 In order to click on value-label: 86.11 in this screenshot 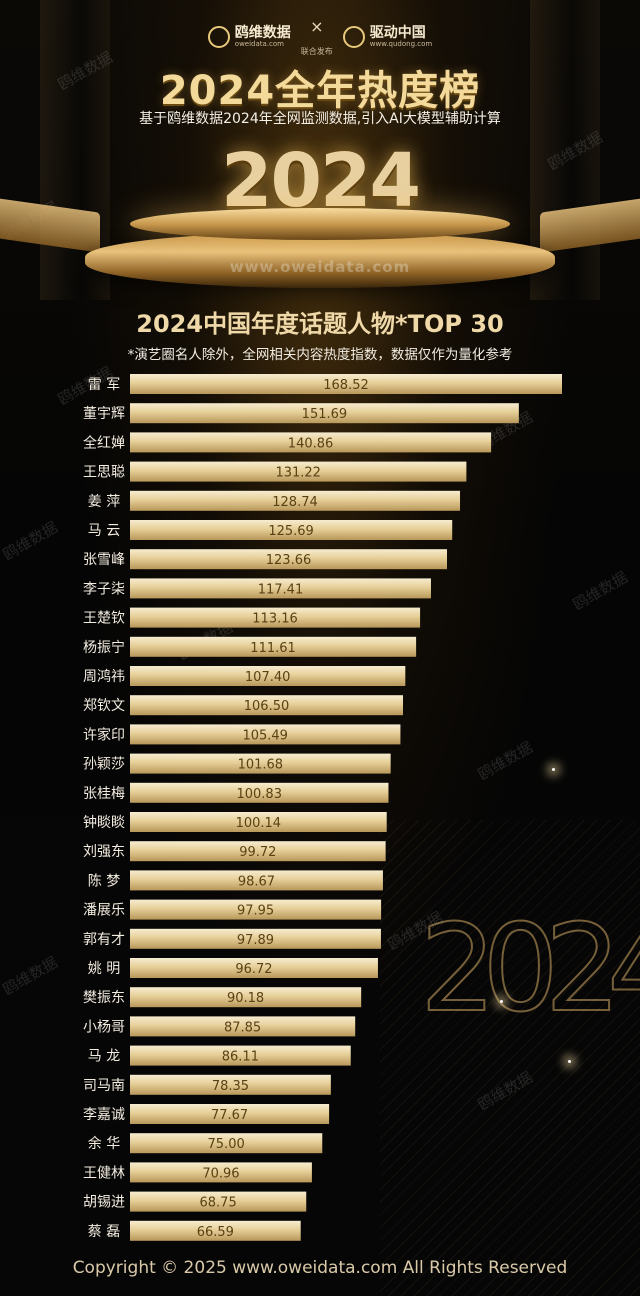, I will do `click(240, 1057)`.